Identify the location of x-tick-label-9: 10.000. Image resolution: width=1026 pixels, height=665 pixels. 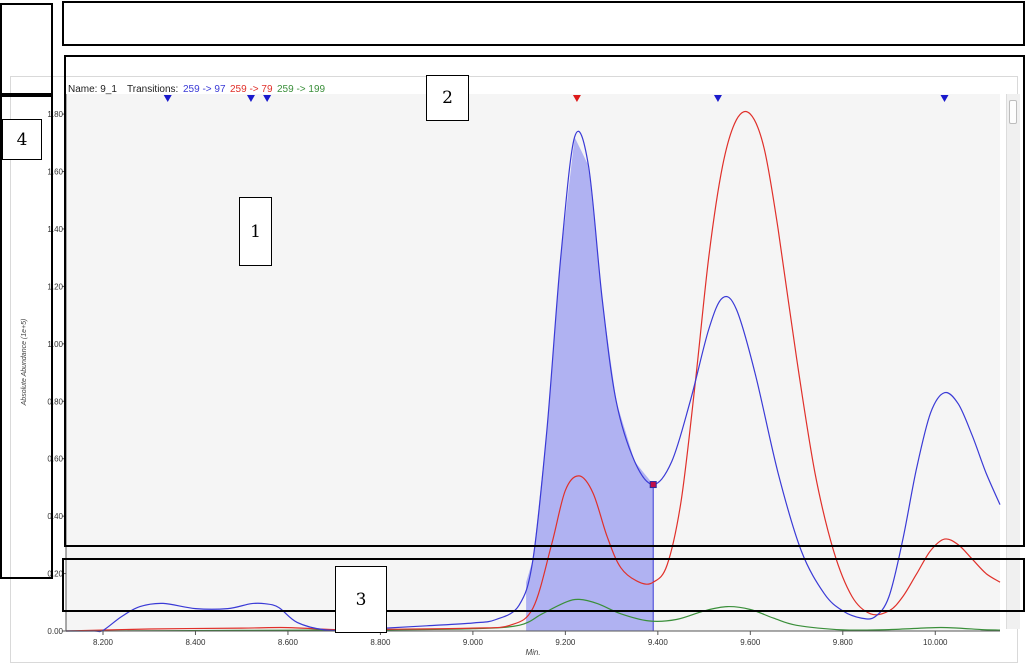
(935, 642).